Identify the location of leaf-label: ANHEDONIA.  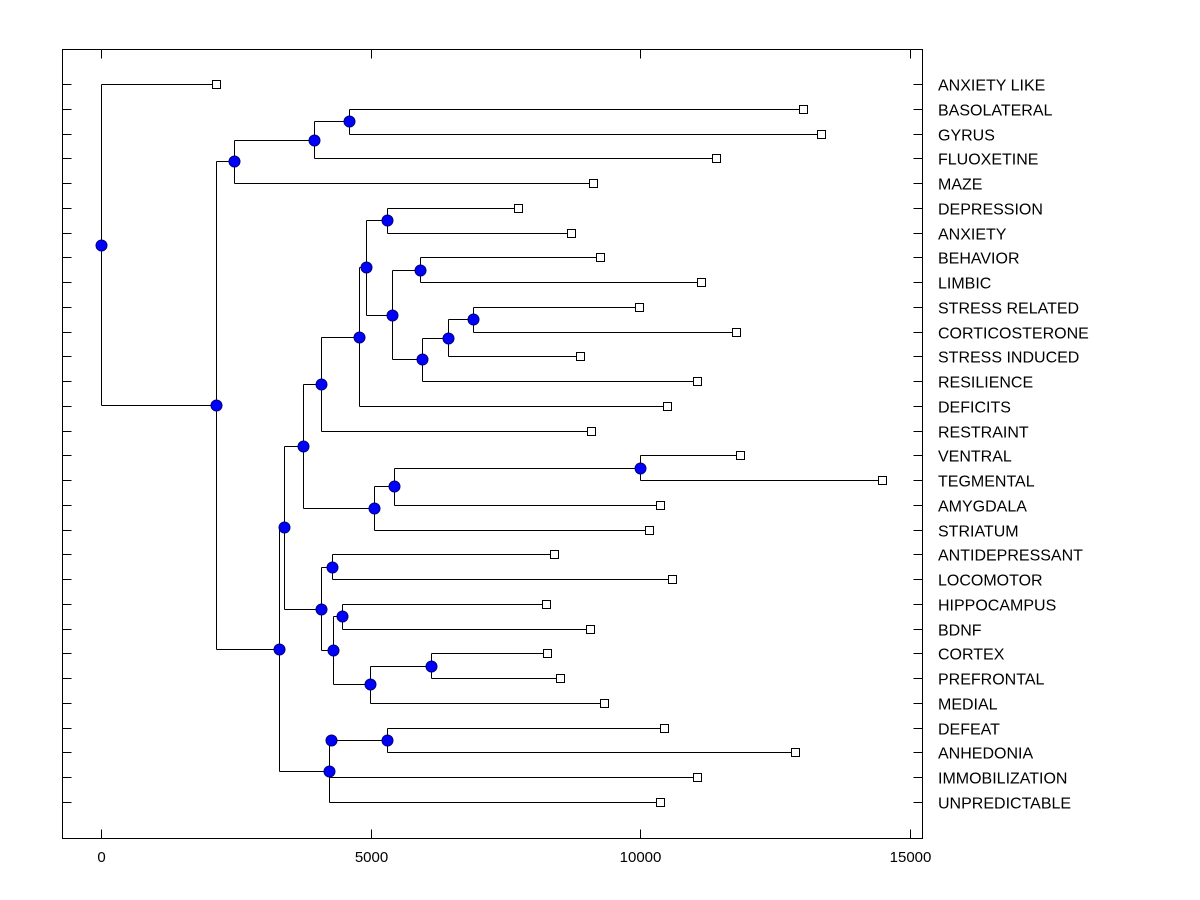
(985, 754).